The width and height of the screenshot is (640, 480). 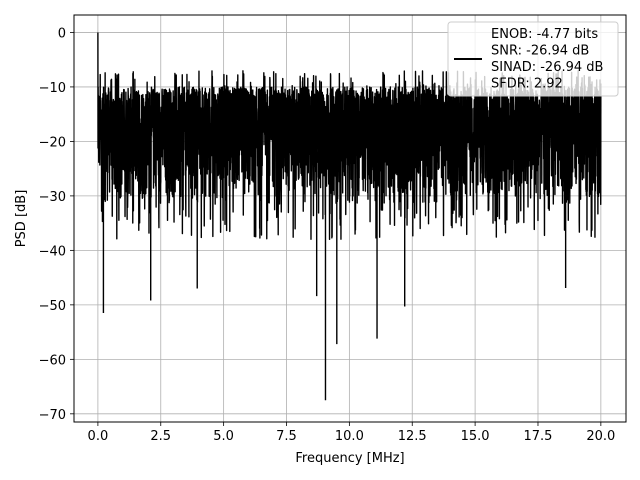 I want to click on x-tick-label: 10.0, so click(x=349, y=436).